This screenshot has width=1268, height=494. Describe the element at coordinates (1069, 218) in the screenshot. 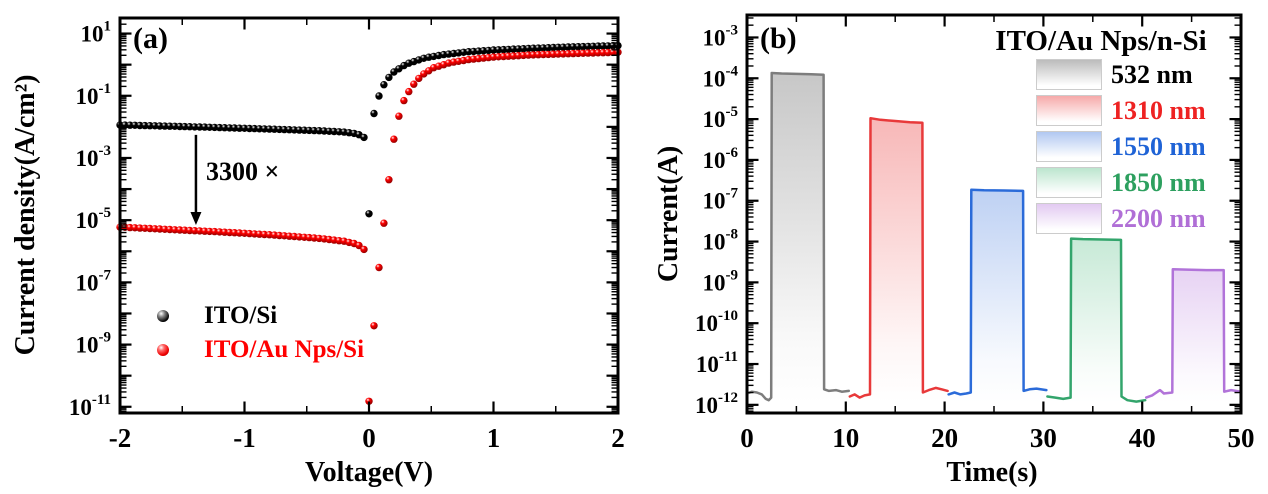

I see `purple-gradient-swatch` at that location.